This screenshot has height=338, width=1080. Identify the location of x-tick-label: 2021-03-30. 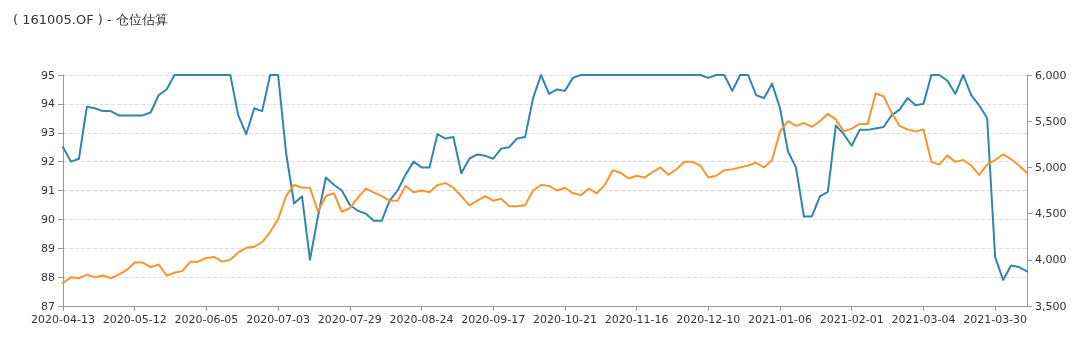
(995, 319).